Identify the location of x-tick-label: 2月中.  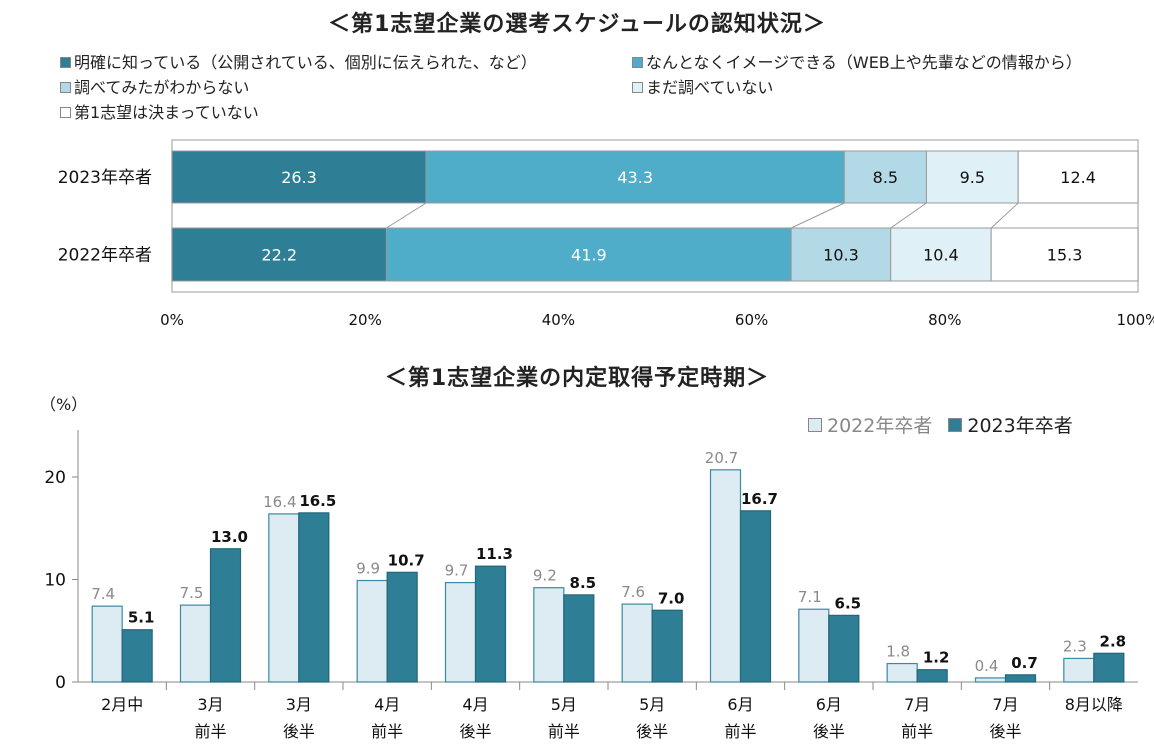
(122, 704).